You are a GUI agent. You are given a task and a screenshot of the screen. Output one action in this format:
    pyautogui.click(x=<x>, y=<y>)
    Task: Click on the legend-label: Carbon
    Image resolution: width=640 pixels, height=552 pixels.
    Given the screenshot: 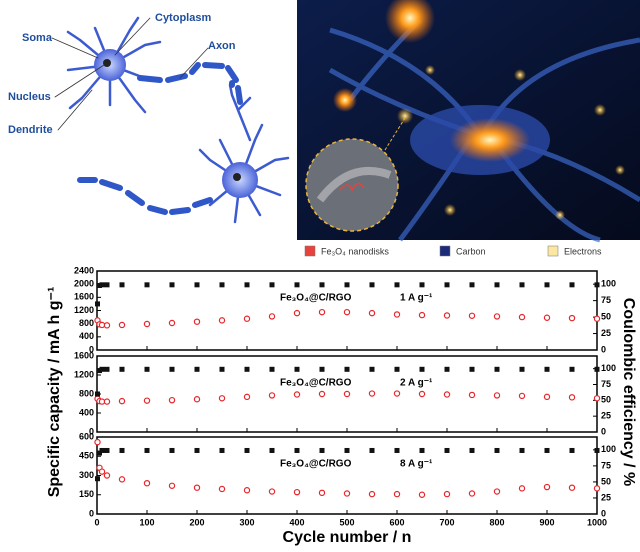 What is the action you would take?
    pyautogui.click(x=471, y=251)
    